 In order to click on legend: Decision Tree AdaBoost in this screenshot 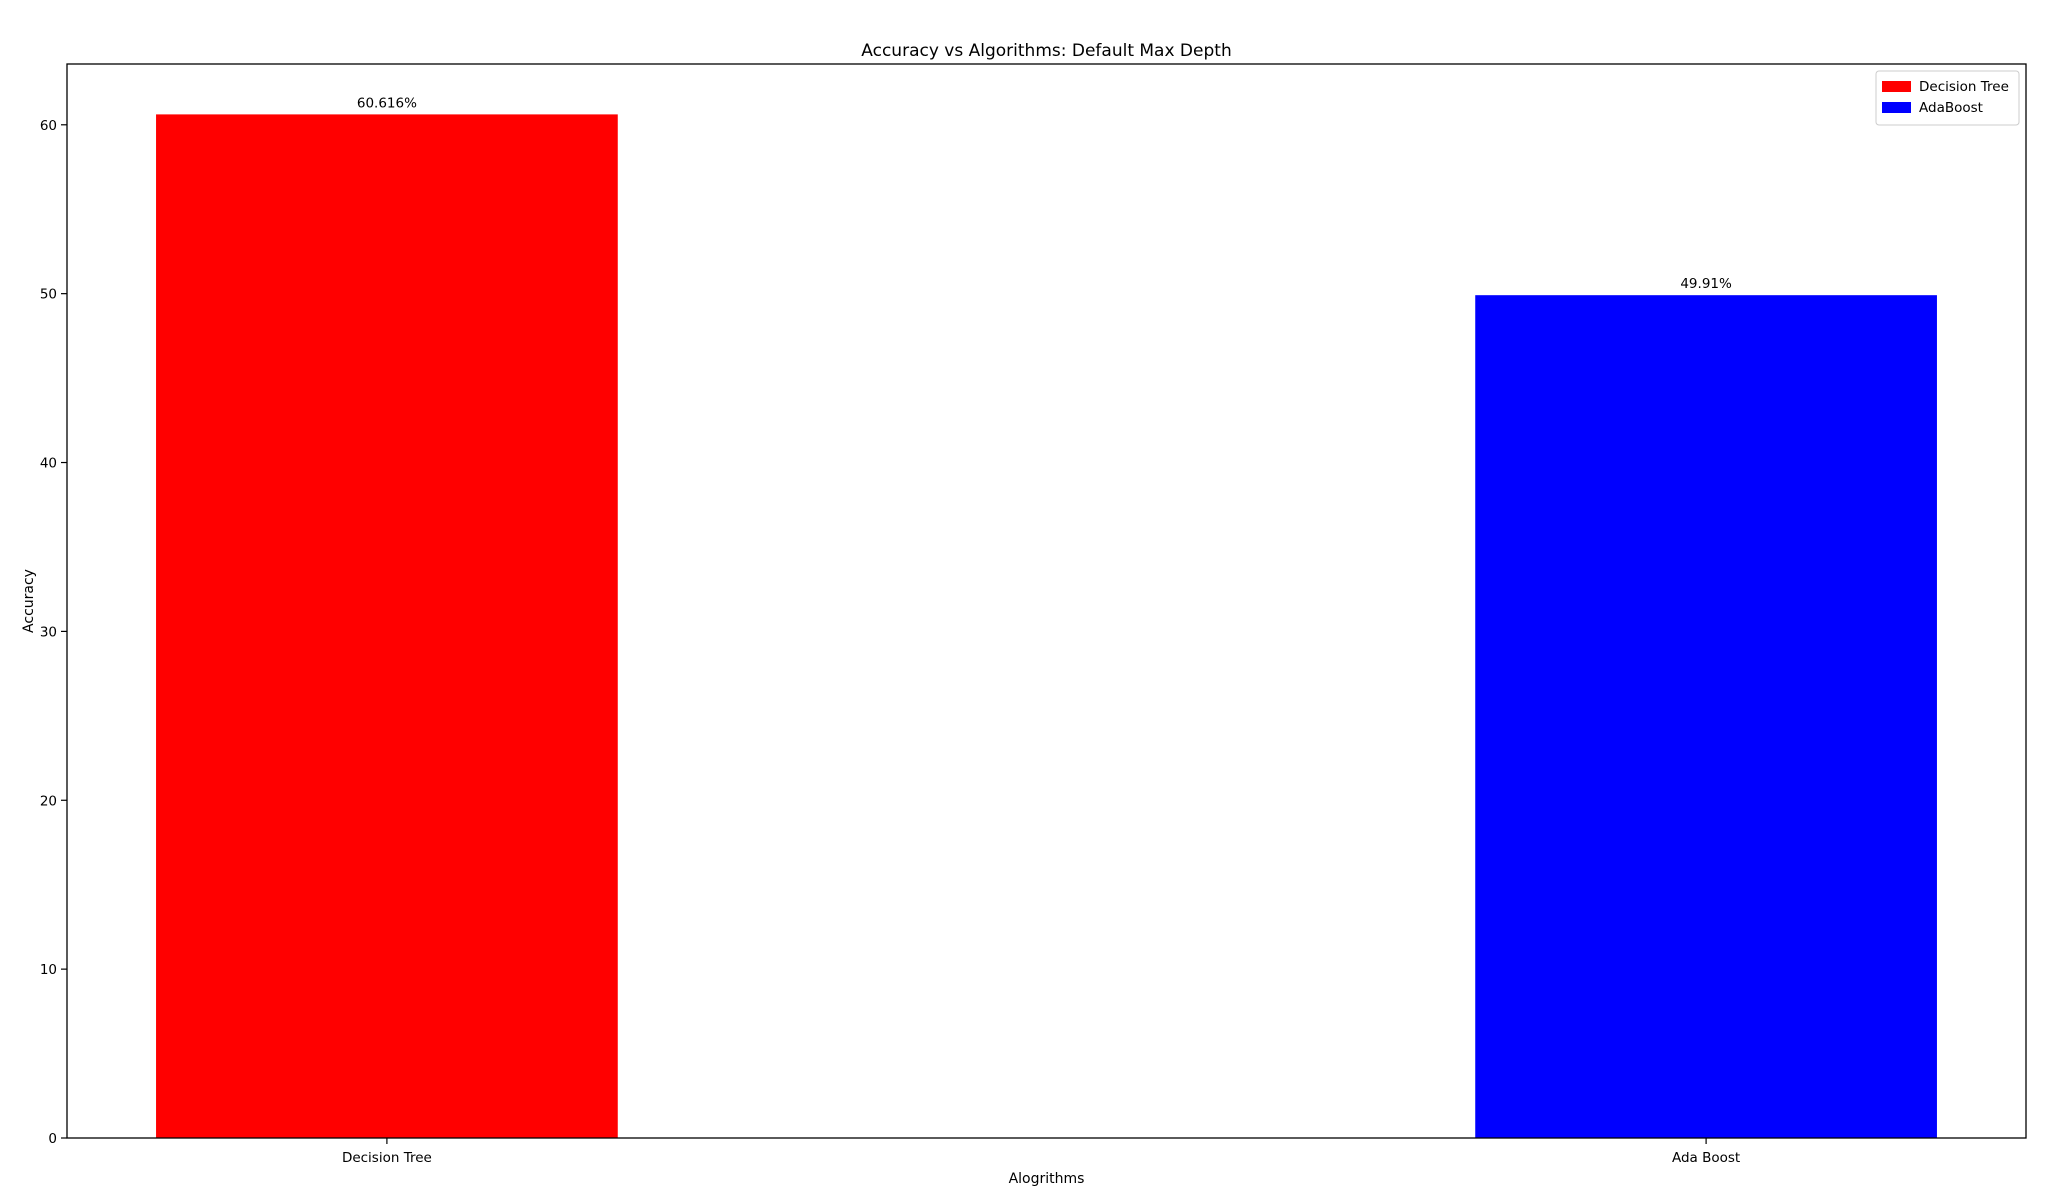, I will do `click(1947, 98)`.